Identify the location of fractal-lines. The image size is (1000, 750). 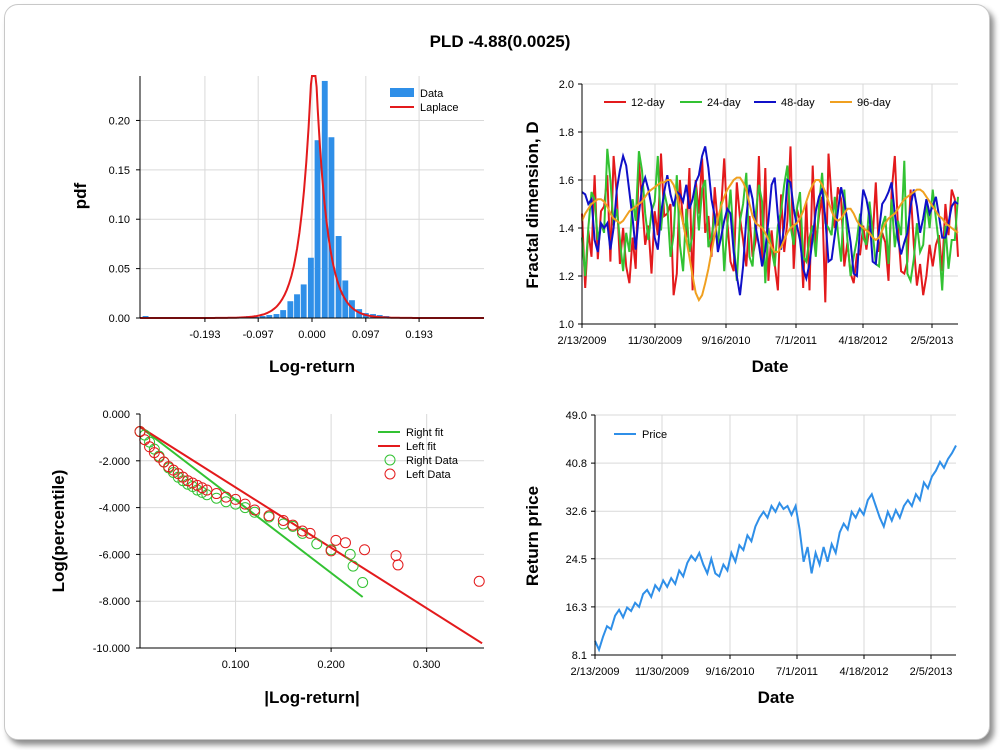
(770, 224).